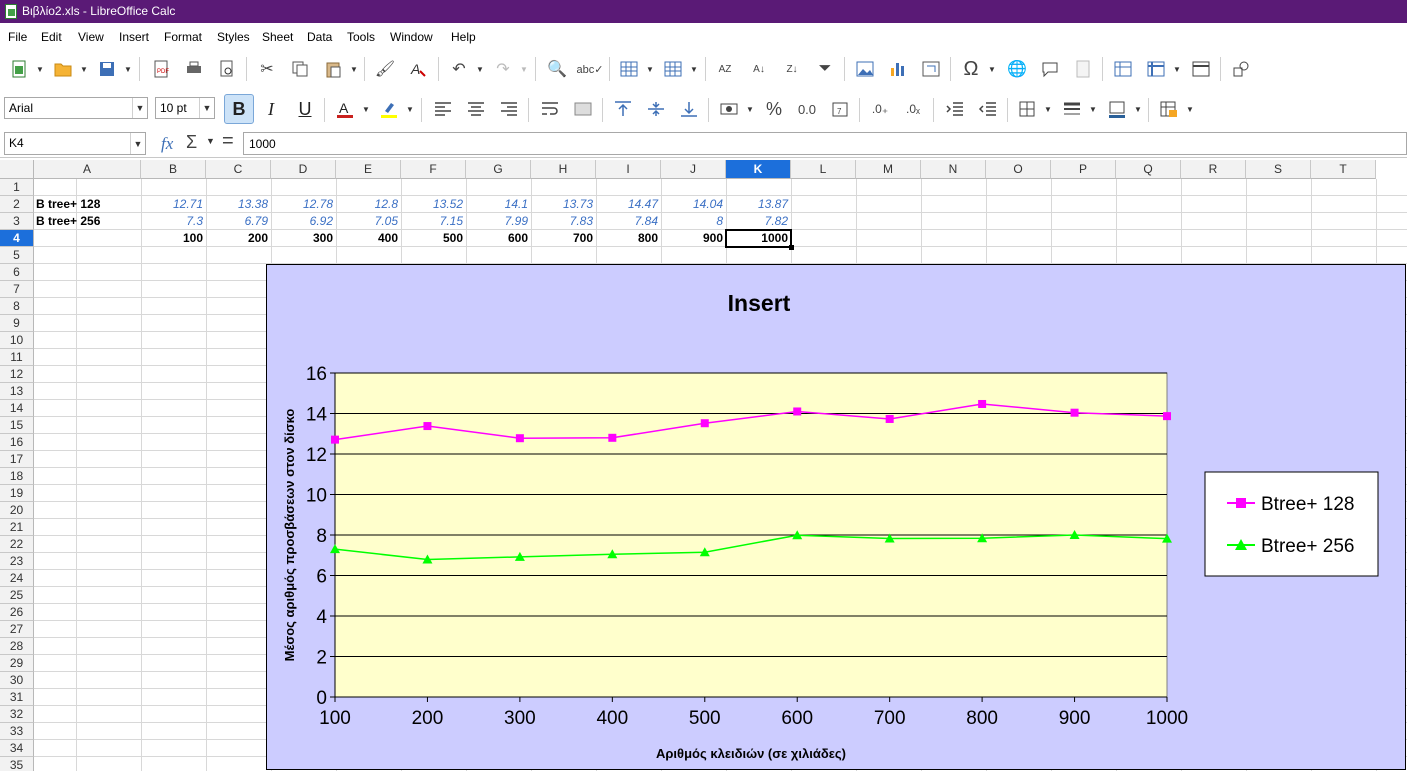  What do you see at coordinates (1018, 169) in the screenshot?
I see `column-header-o: O` at bounding box center [1018, 169].